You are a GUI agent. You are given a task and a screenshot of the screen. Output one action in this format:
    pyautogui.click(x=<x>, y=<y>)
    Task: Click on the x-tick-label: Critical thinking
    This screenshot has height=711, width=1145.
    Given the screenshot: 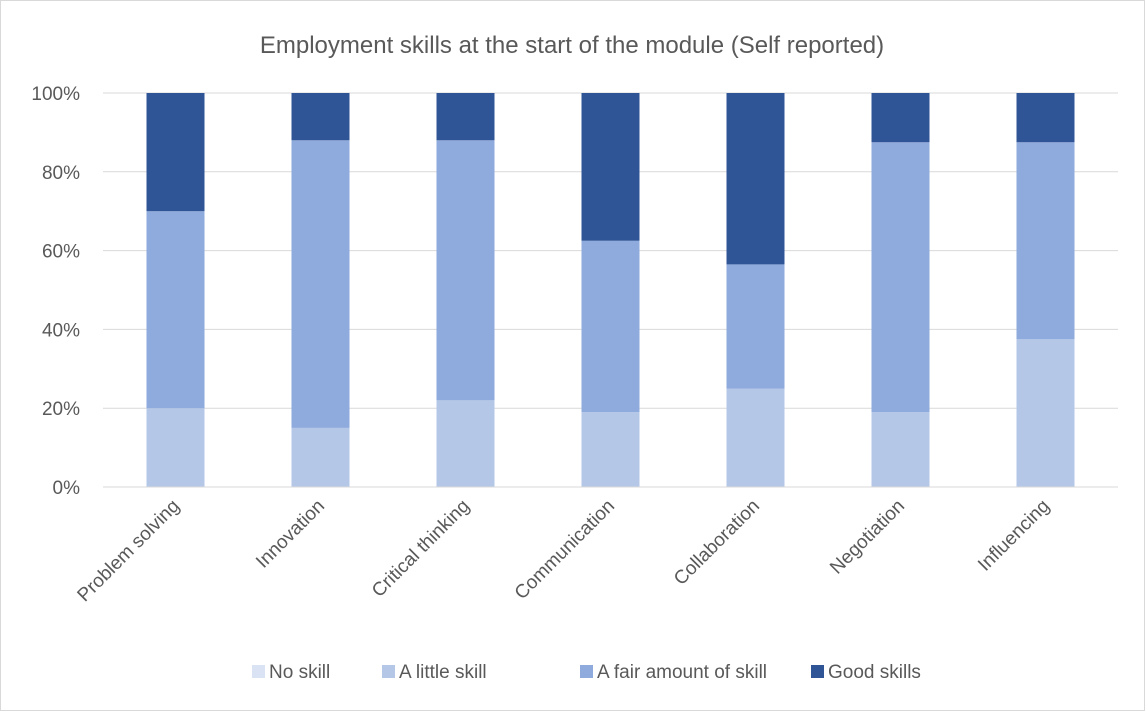 What is the action you would take?
    pyautogui.click(x=421, y=549)
    